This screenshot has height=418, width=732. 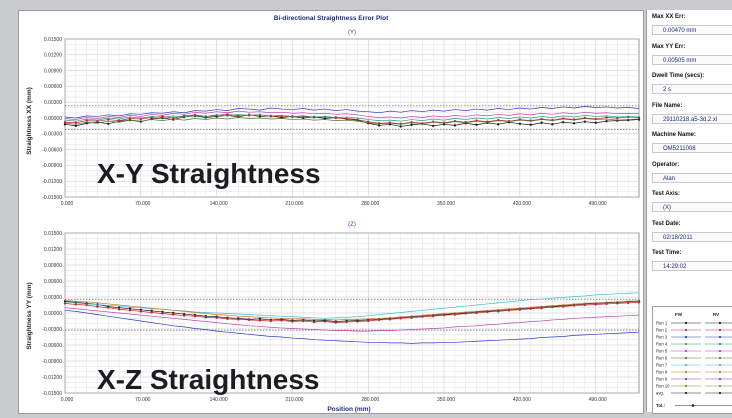 I want to click on y-tick-label: 0.01200, so click(x=53, y=56).